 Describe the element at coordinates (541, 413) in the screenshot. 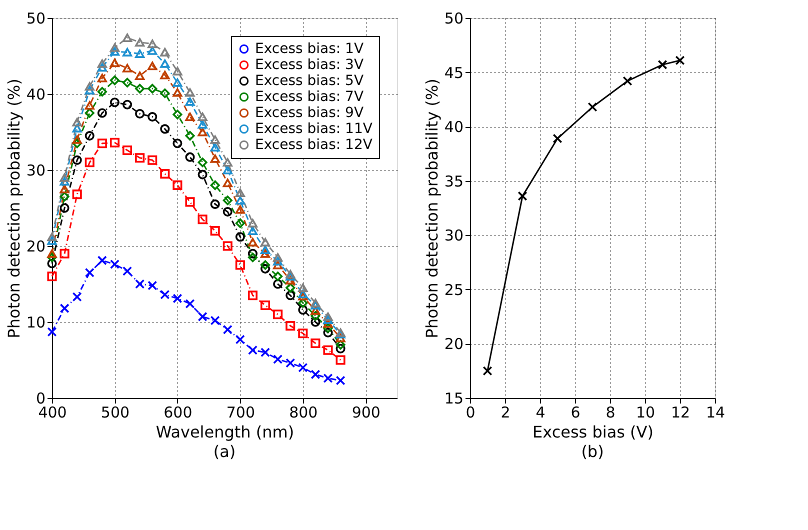

I see `x-tick-label: 4` at that location.